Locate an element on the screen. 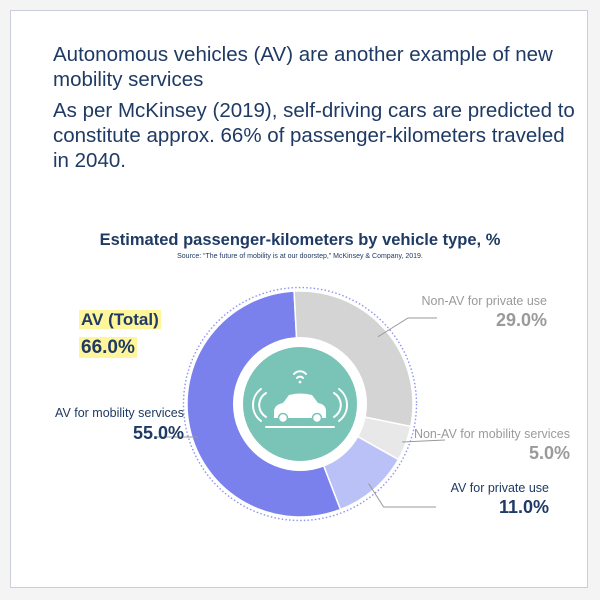  autonomous-car-icon is located at coordinates (300, 399).